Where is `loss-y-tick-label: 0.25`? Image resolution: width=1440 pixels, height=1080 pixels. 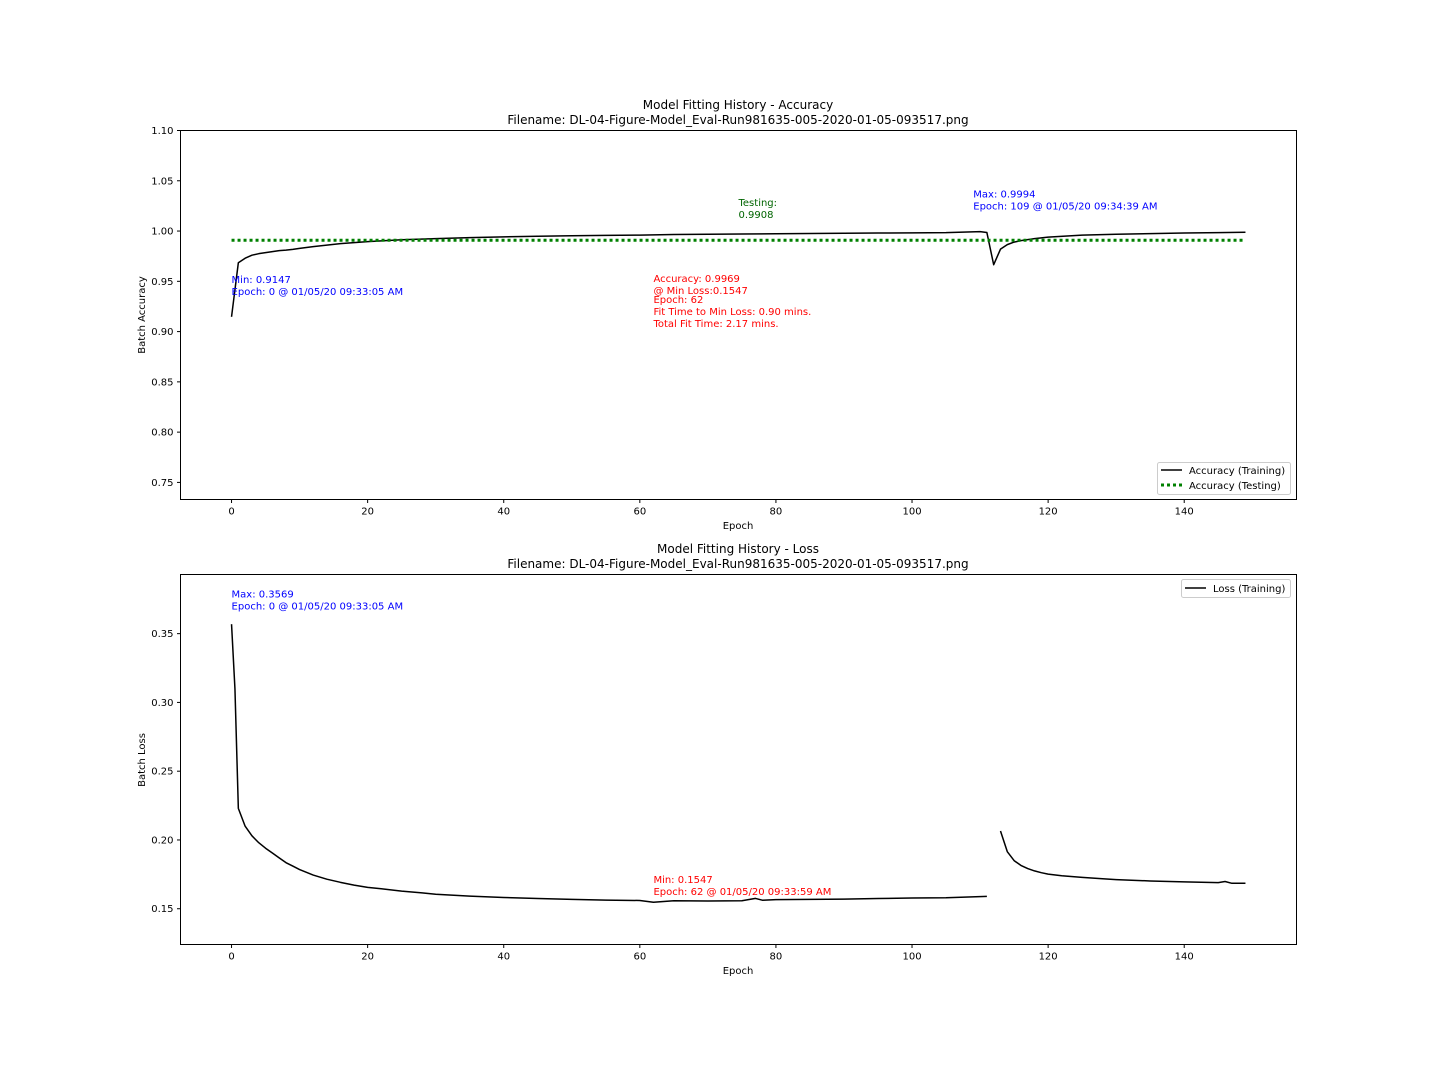
loss-y-tick-label: 0.25 is located at coordinates (162, 772).